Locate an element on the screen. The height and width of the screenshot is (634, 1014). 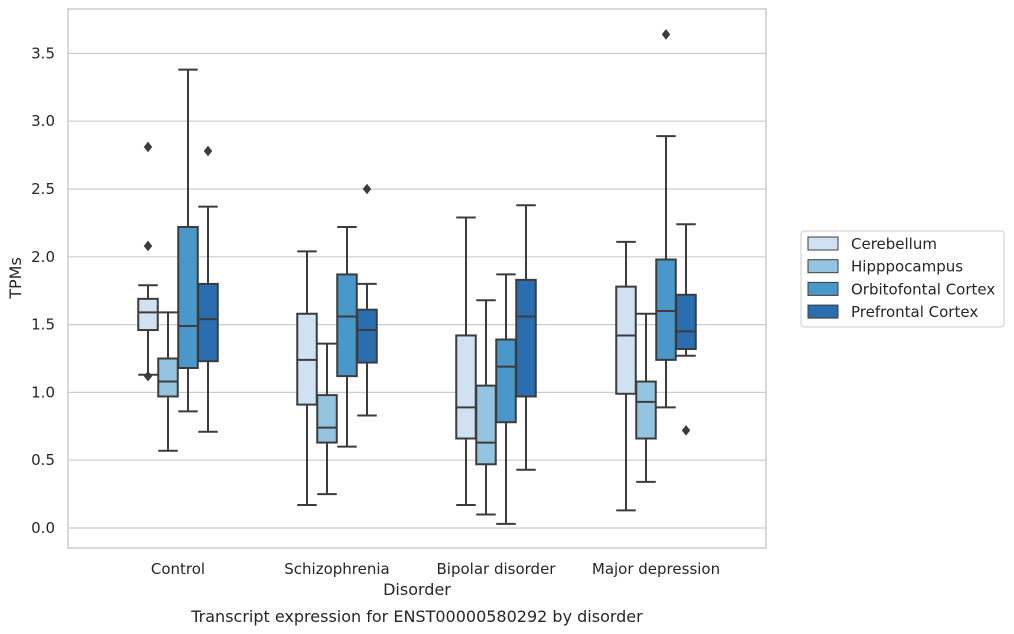
y-axis-title: TPMs is located at coordinates (15, 278).